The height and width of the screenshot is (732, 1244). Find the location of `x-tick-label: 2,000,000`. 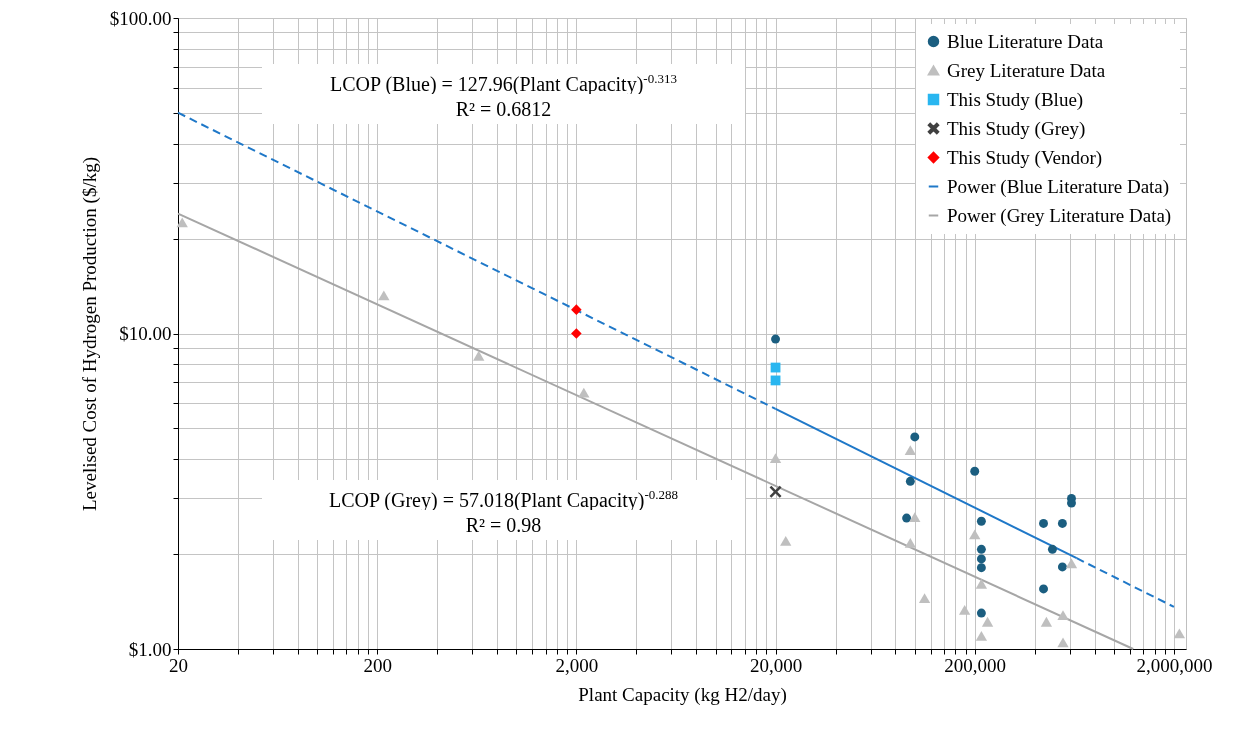

x-tick-label: 2,000,000 is located at coordinates (1174, 665).